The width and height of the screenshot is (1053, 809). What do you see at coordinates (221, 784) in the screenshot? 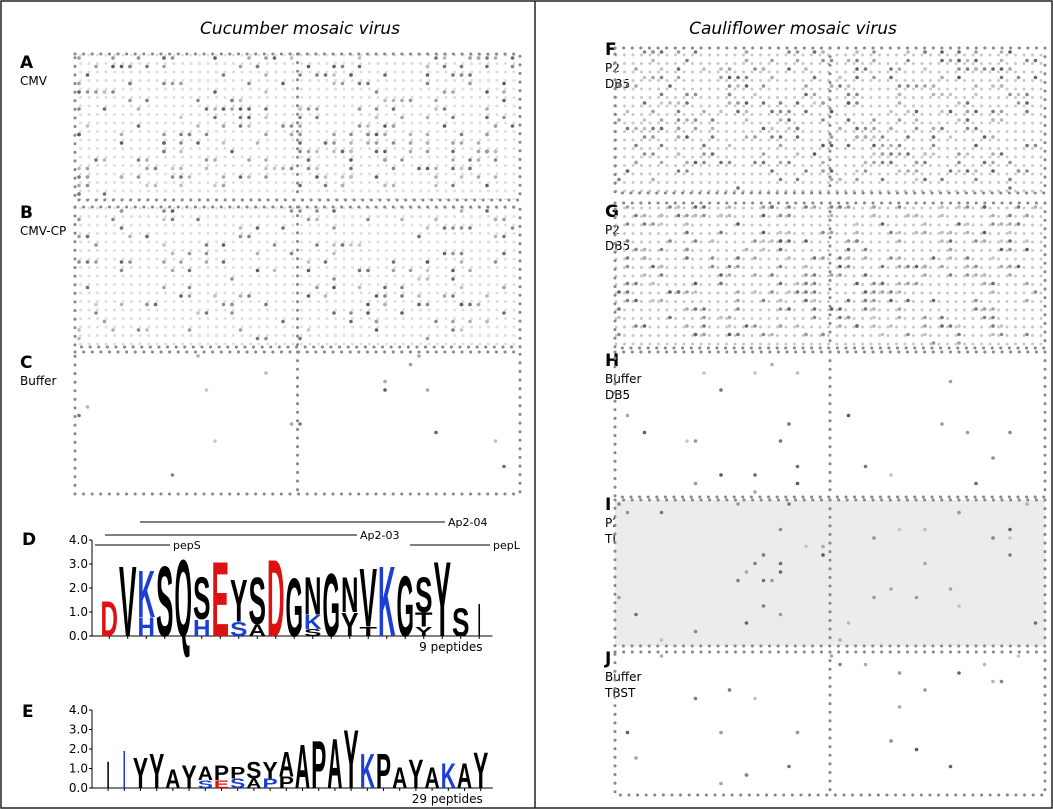
I see `logo-letter: E` at bounding box center [221, 784].